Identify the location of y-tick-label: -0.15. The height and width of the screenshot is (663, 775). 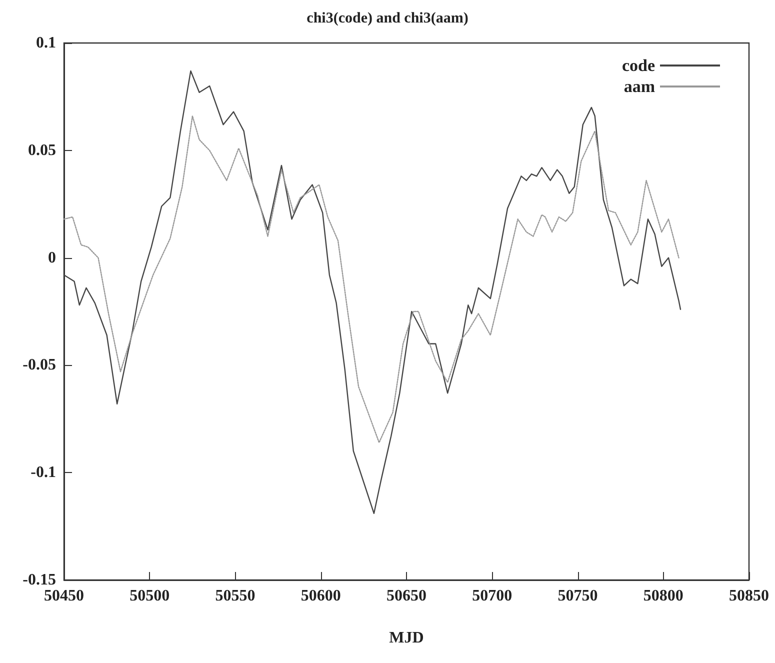
(39, 580).